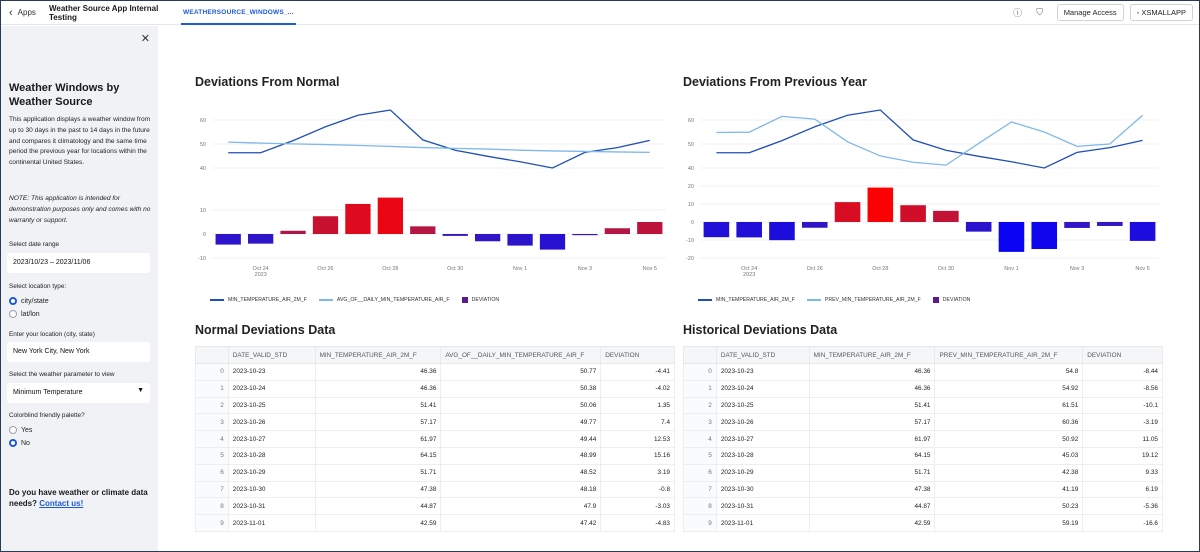  I want to click on table-row: 7 2023-10-30 47.38 48.18 -0.8, so click(435, 489).